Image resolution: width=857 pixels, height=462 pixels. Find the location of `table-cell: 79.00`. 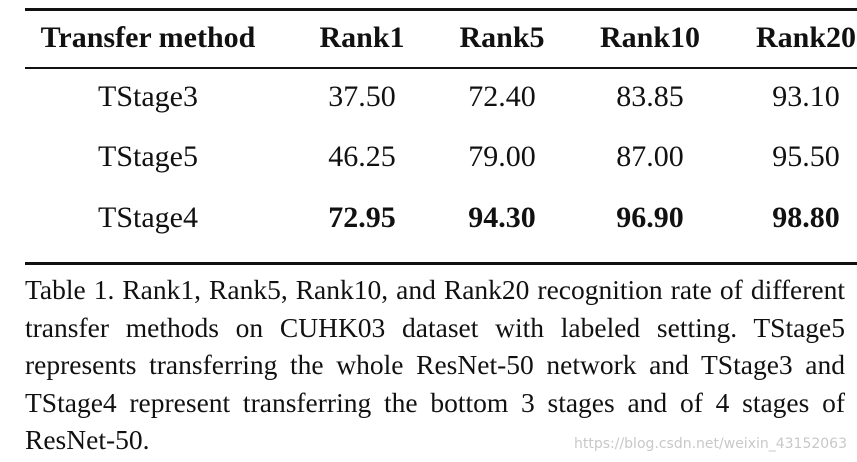

table-cell: 79.00 is located at coordinates (502, 156).